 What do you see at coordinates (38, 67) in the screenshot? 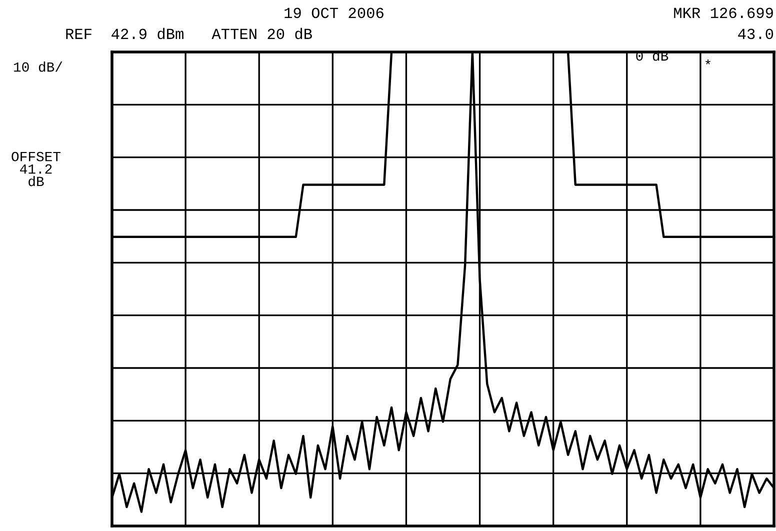
I see `text: 10 dB/` at bounding box center [38, 67].